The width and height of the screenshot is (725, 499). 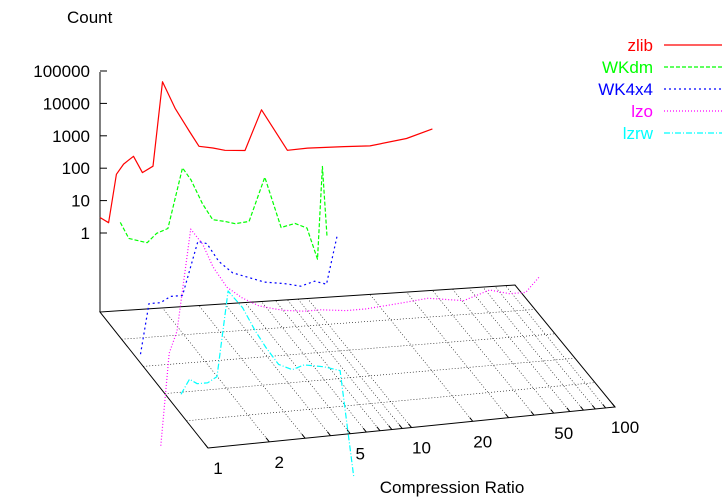 I want to click on legend-label-lzo: lzo, so click(x=642, y=111).